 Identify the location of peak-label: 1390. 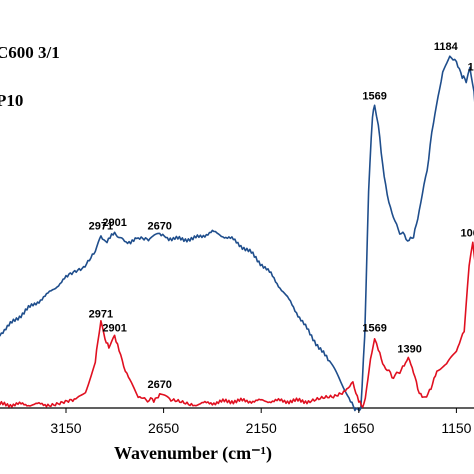
(409, 350).